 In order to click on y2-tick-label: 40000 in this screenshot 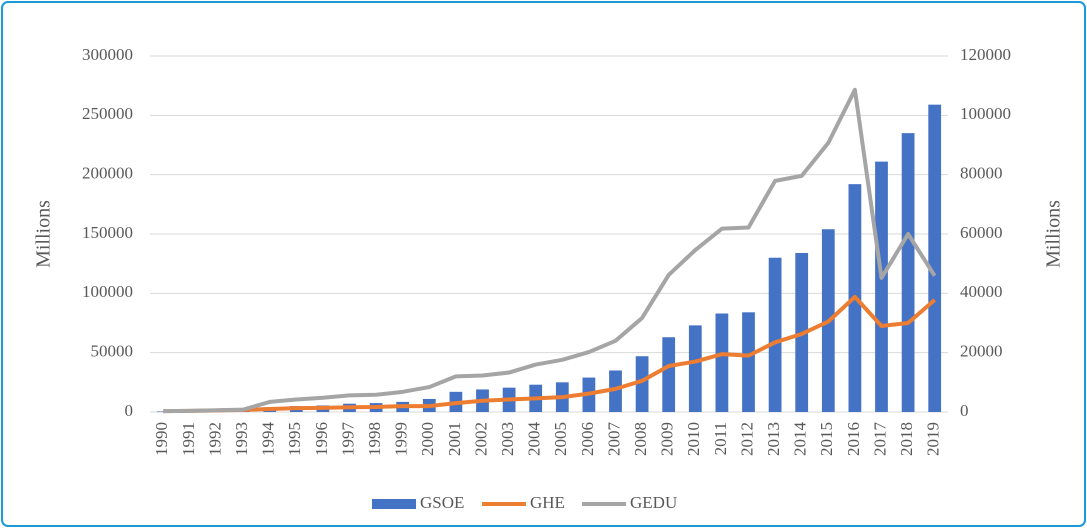, I will do `click(981, 291)`.